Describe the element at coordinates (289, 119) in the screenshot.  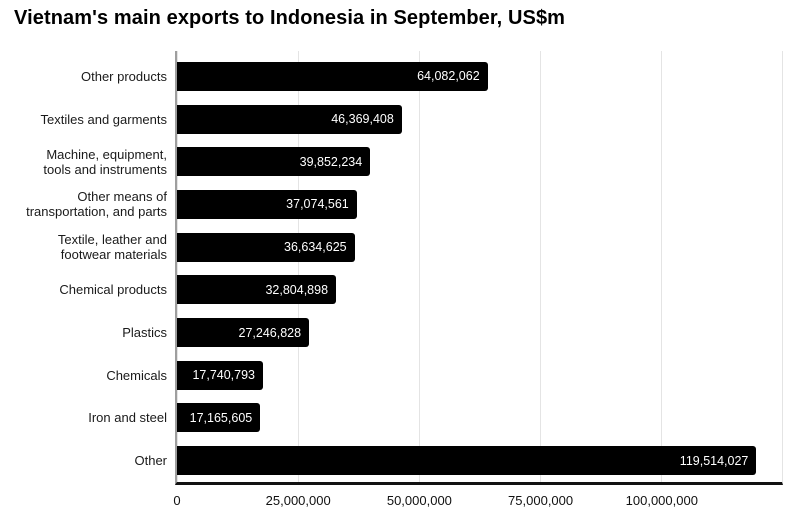
I see `bar: 46,369,408` at that location.